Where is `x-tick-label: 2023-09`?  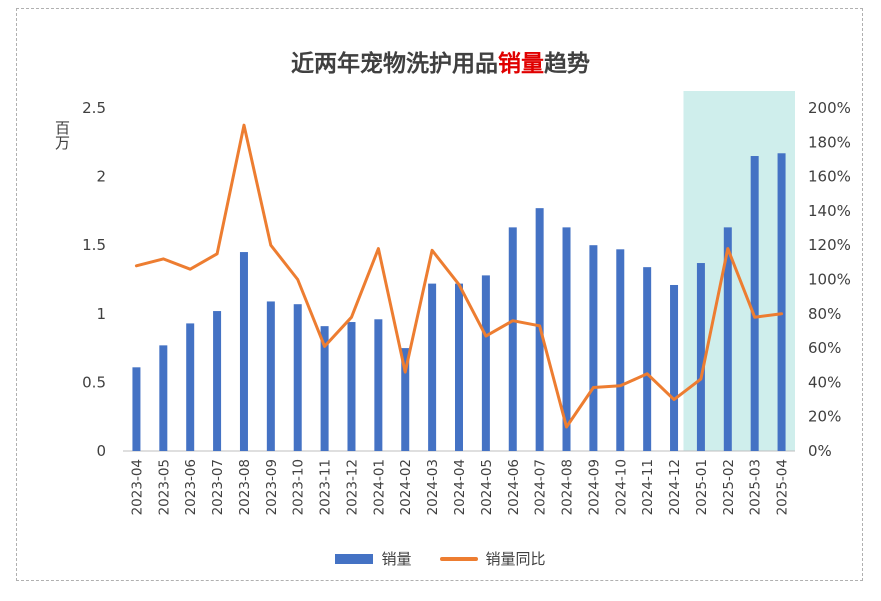
x-tick-label: 2023-09 is located at coordinates (272, 487).